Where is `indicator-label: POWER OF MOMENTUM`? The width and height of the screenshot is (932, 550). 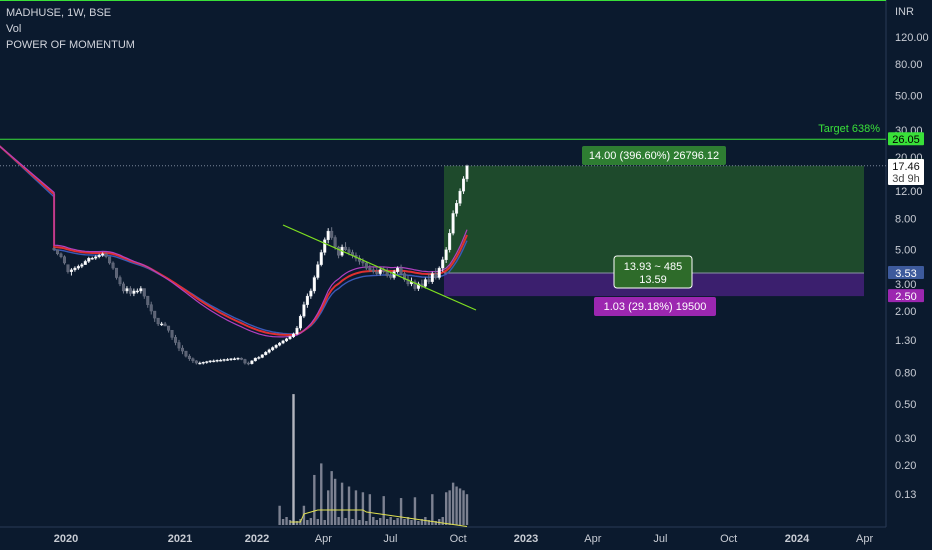
indicator-label: POWER OF MOMENTUM is located at coordinates (70, 45).